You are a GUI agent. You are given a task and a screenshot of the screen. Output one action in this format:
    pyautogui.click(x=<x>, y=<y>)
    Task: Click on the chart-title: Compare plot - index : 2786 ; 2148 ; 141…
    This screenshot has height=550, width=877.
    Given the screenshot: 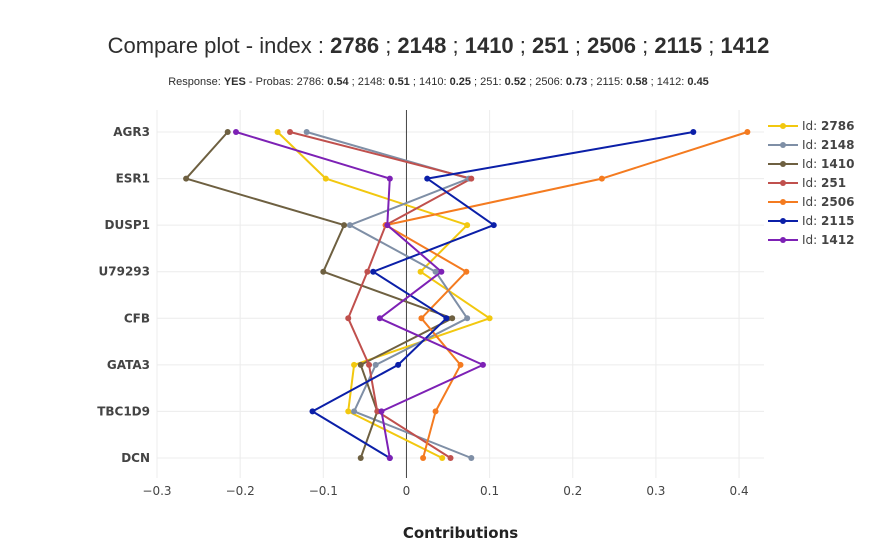 What is the action you would take?
    pyautogui.click(x=438, y=46)
    